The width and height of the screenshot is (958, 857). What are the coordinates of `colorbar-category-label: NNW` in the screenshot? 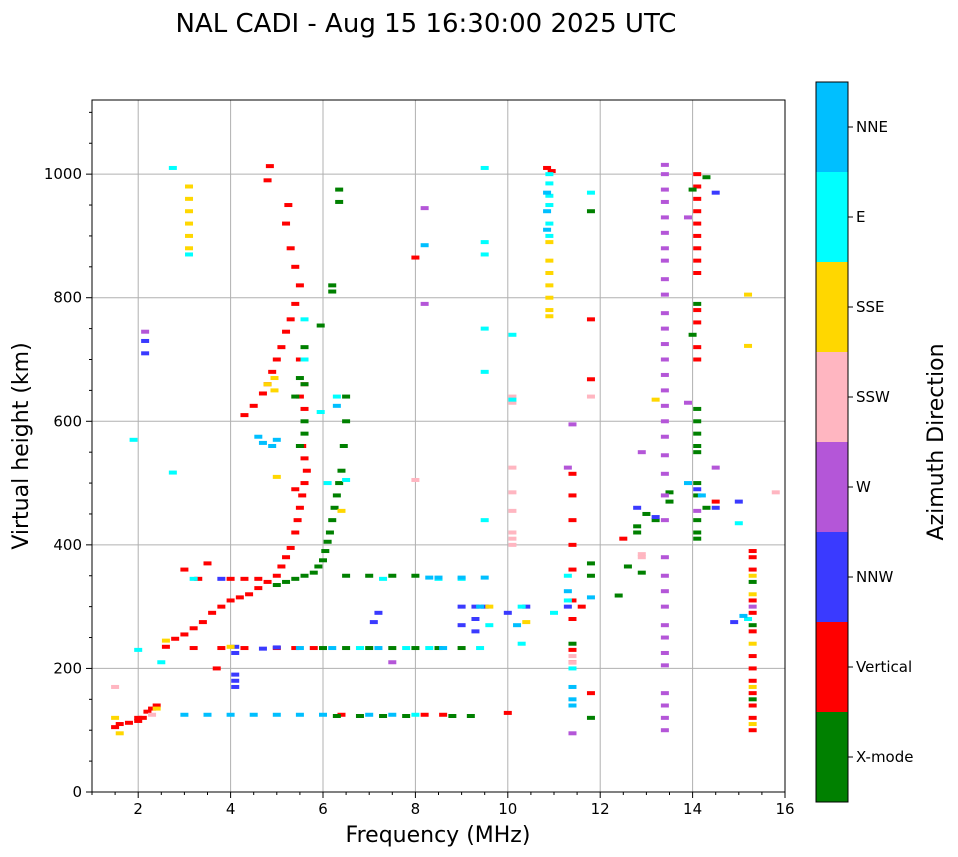 It's located at (874, 577).